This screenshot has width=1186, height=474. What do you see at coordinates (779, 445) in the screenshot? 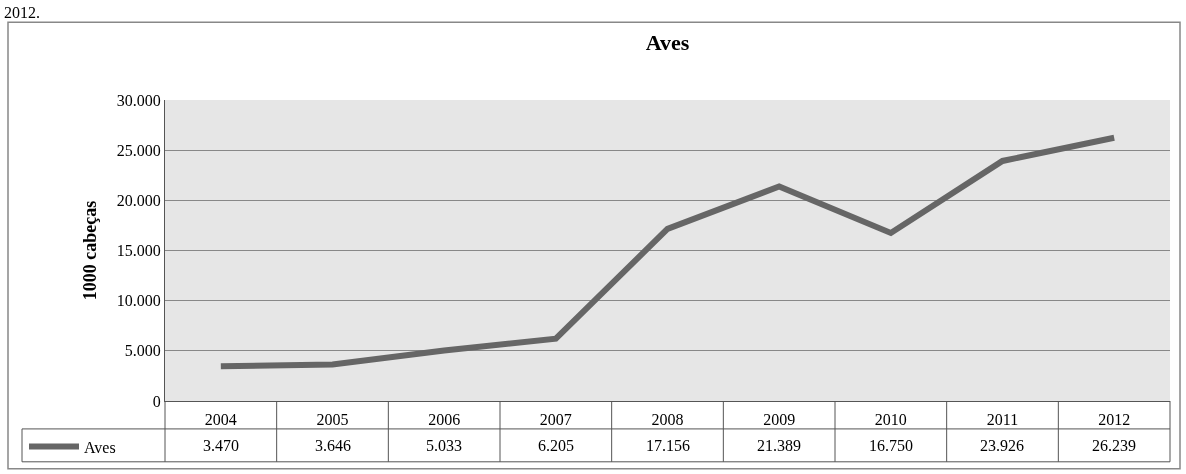
I see `data-label: 21.389` at bounding box center [779, 445].